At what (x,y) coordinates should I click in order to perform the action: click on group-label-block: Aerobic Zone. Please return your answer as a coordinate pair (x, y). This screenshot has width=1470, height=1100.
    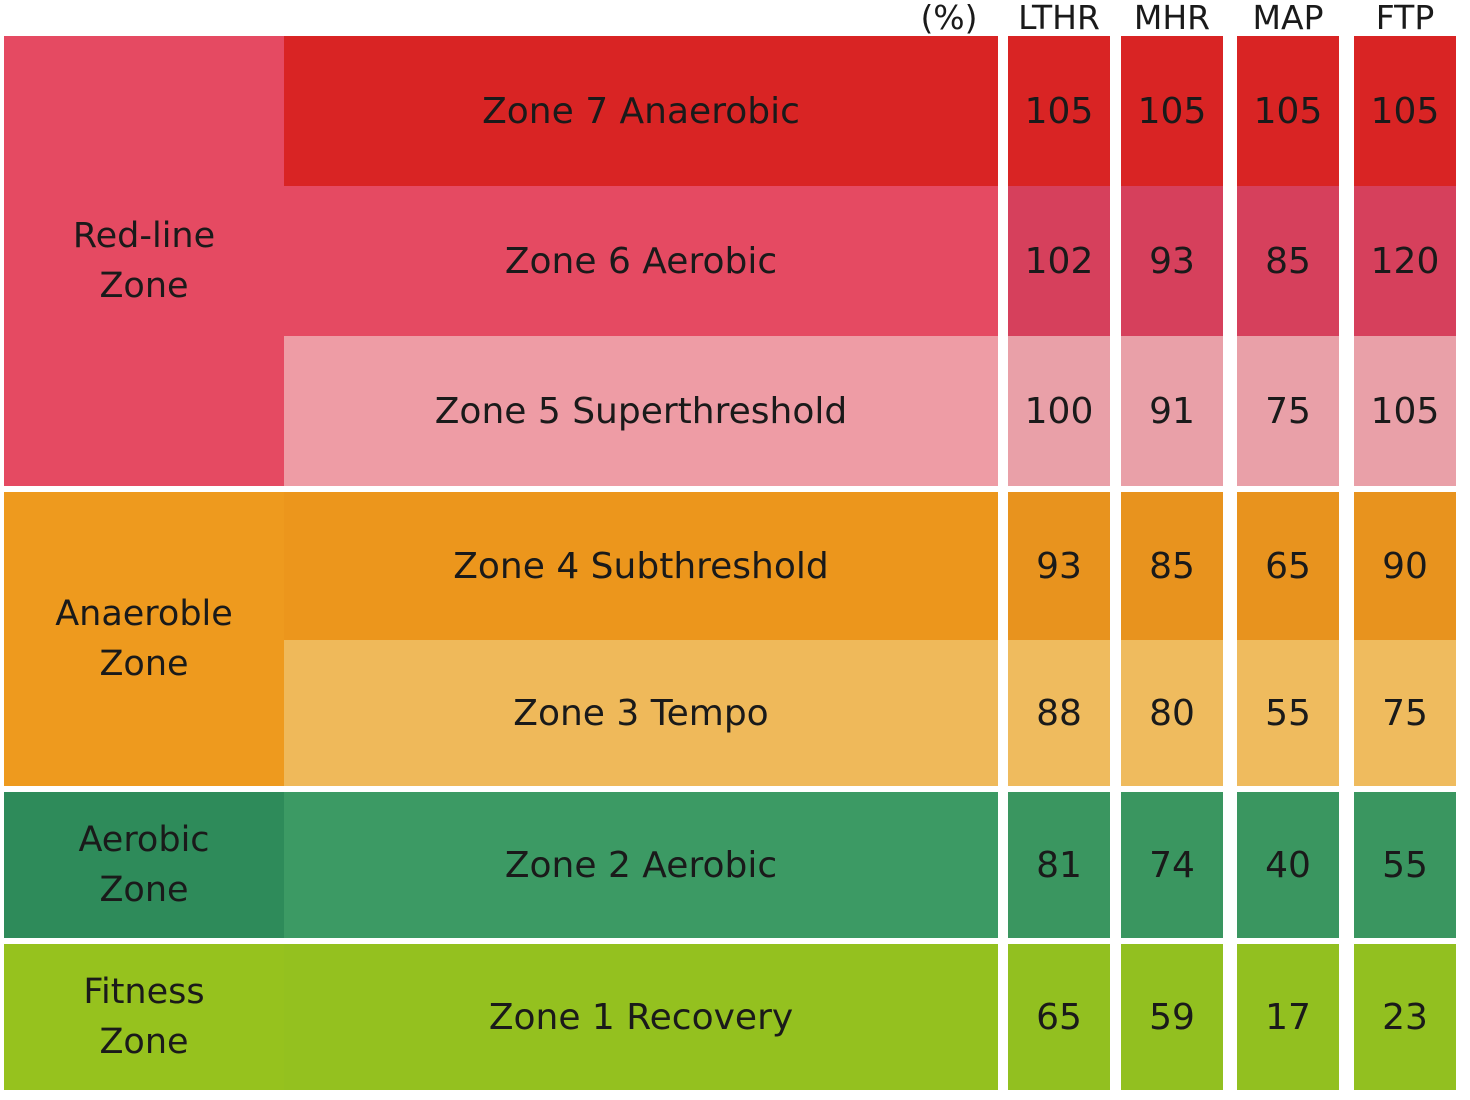
    Looking at the image, I should click on (144, 865).